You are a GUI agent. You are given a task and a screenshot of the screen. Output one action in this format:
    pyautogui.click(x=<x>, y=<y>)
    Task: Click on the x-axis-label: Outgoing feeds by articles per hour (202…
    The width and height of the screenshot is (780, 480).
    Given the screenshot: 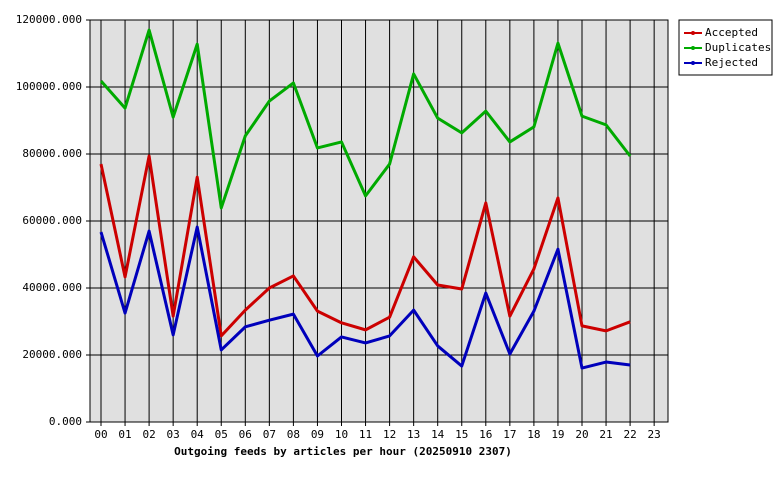 What is the action you would take?
    pyautogui.click(x=343, y=451)
    